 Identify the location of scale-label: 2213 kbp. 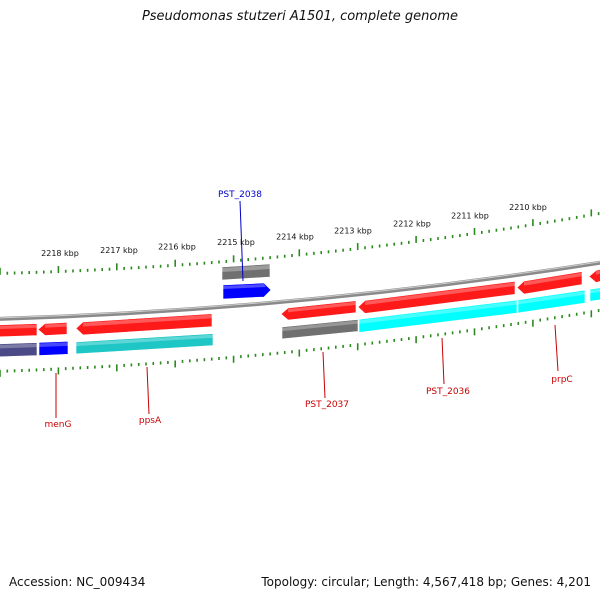
(353, 231).